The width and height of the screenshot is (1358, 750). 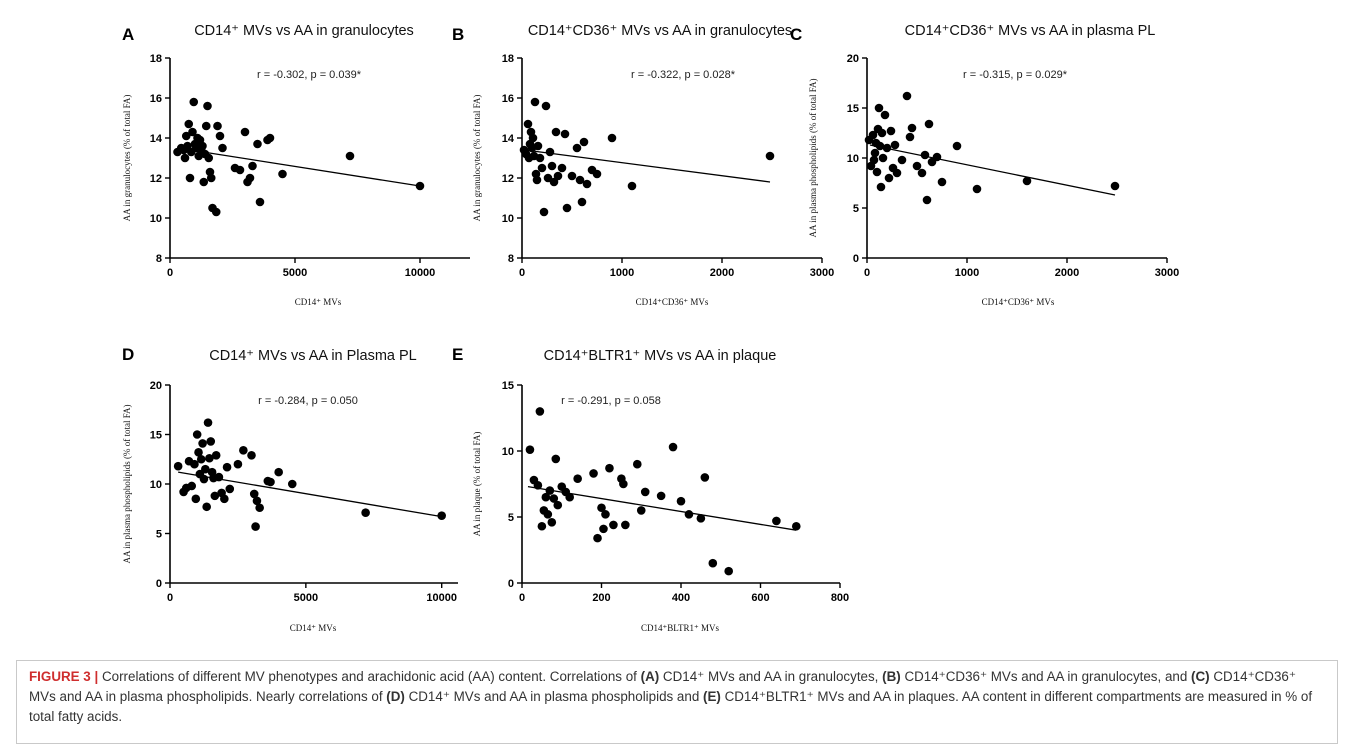 I want to click on panel-b-y-tick-label: 14, so click(x=508, y=139).